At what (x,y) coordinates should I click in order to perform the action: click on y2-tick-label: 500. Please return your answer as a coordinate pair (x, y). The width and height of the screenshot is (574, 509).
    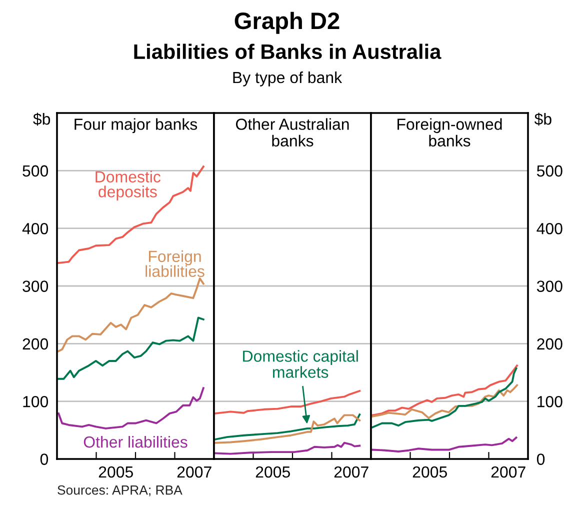
    Looking at the image, I should click on (549, 171).